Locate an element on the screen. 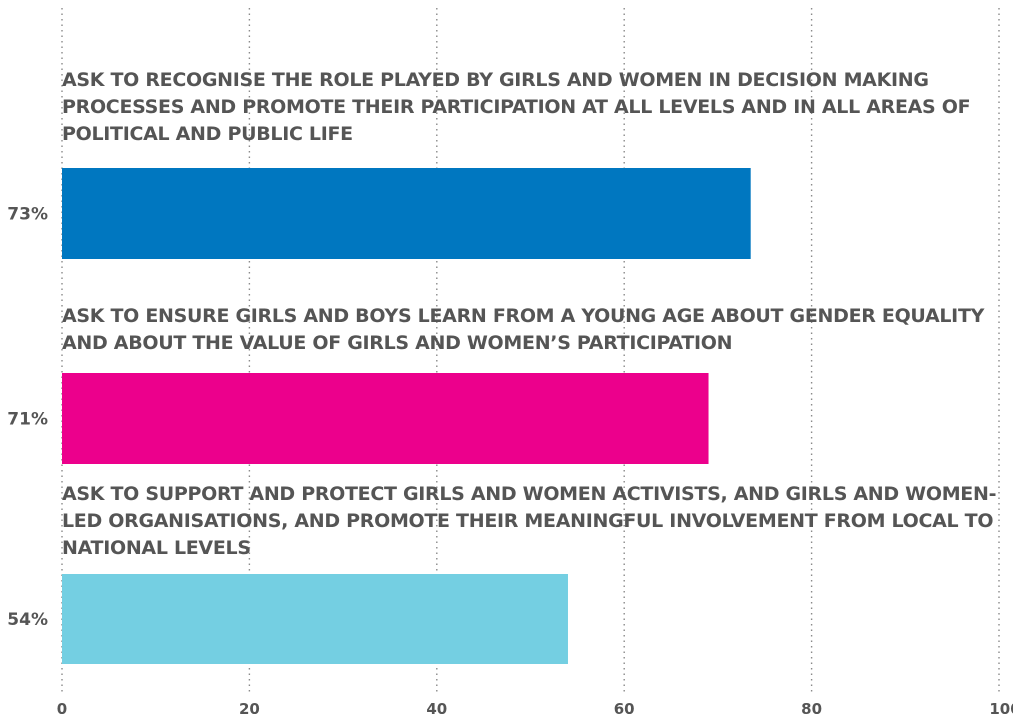 The height and width of the screenshot is (720, 1013). value-label-3: 54% is located at coordinates (27, 620).